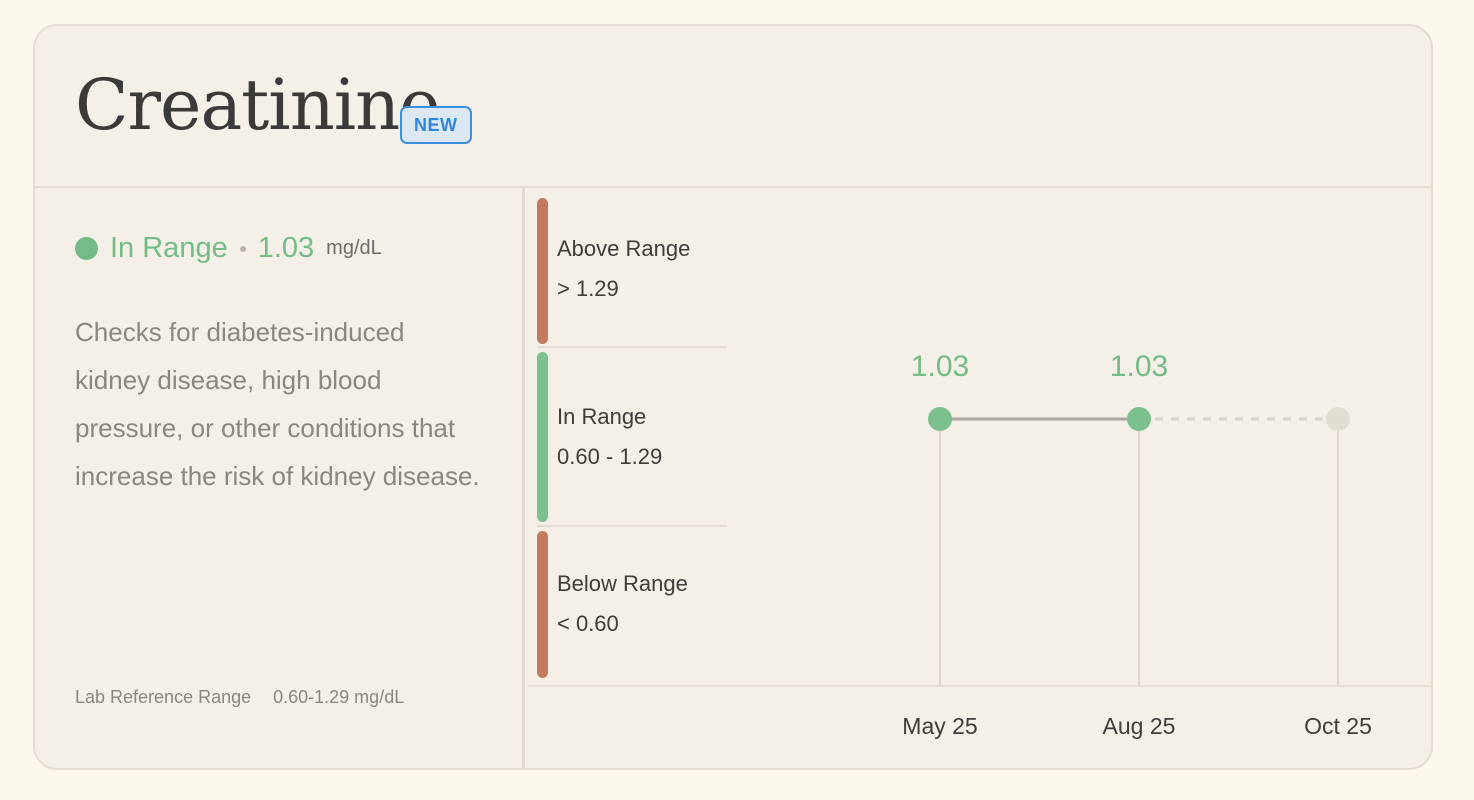  Describe the element at coordinates (624, 248) in the screenshot. I see `range-label-above: Above Range` at that location.